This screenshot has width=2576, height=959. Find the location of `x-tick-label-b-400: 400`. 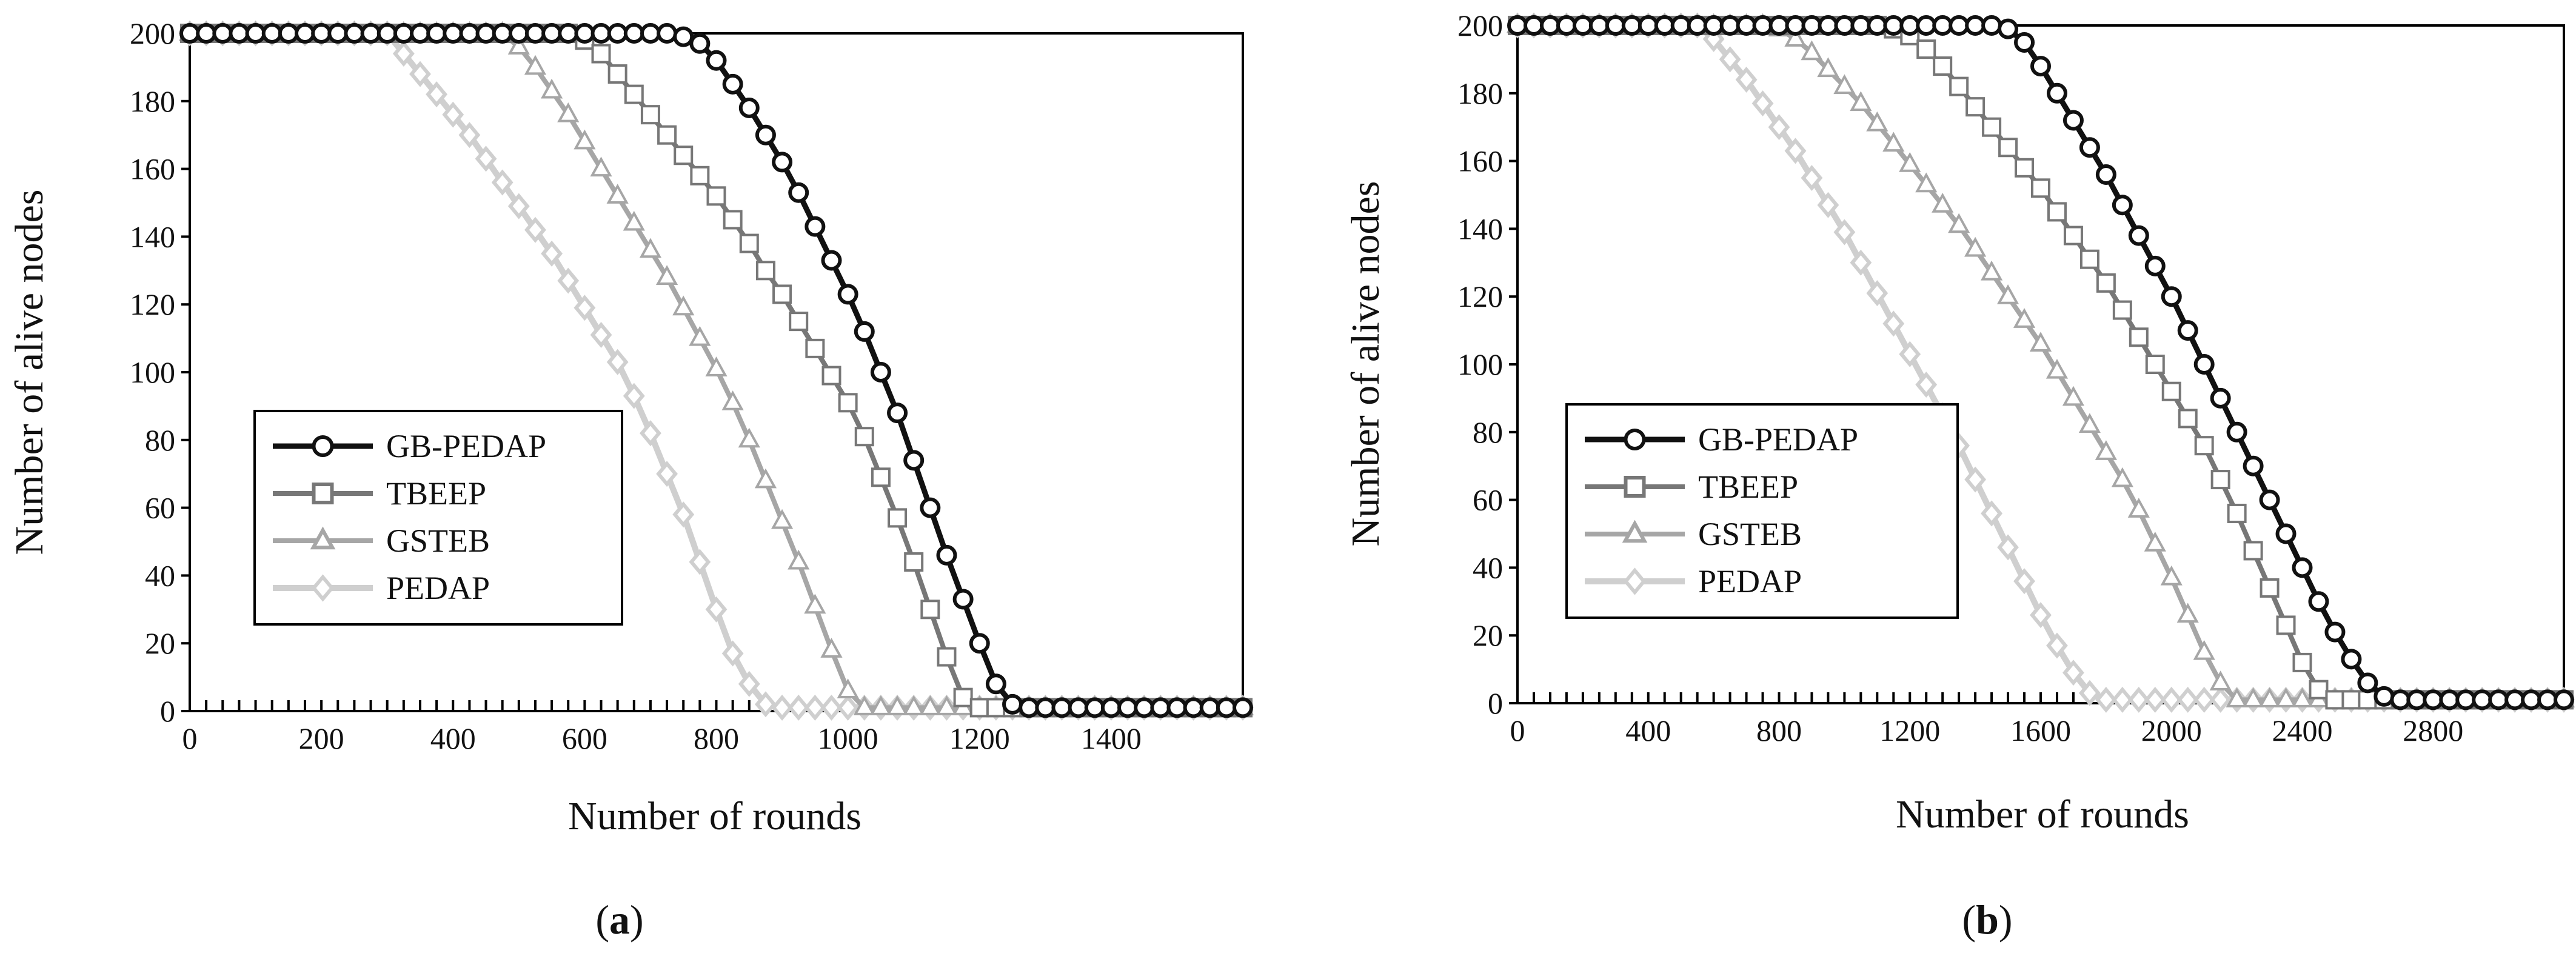

x-tick-label-b-400: 400 is located at coordinates (1648, 730).